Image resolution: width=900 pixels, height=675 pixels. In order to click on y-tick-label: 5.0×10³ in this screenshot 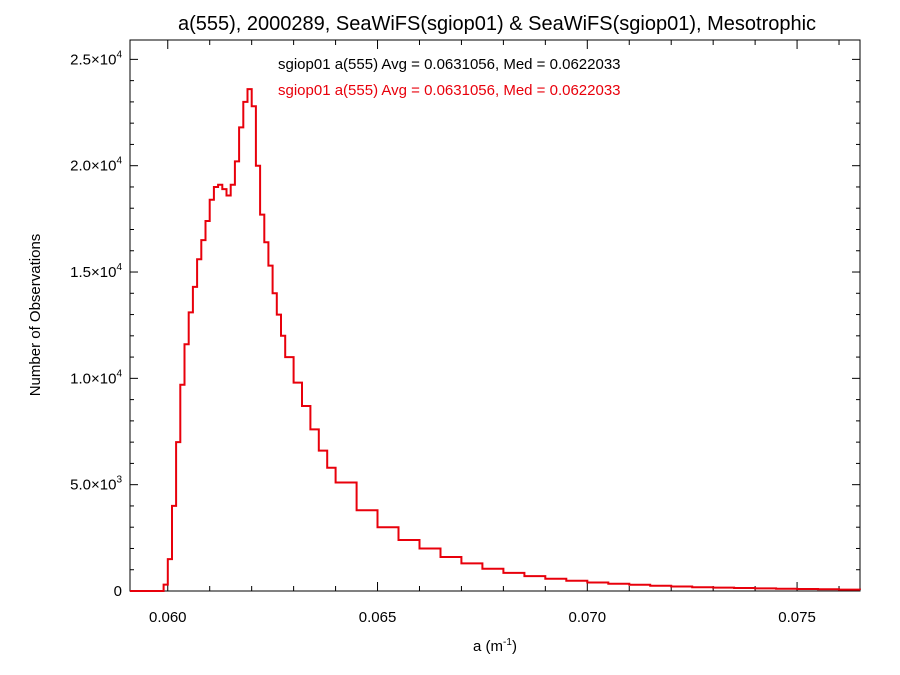, I will do `click(96, 484)`.